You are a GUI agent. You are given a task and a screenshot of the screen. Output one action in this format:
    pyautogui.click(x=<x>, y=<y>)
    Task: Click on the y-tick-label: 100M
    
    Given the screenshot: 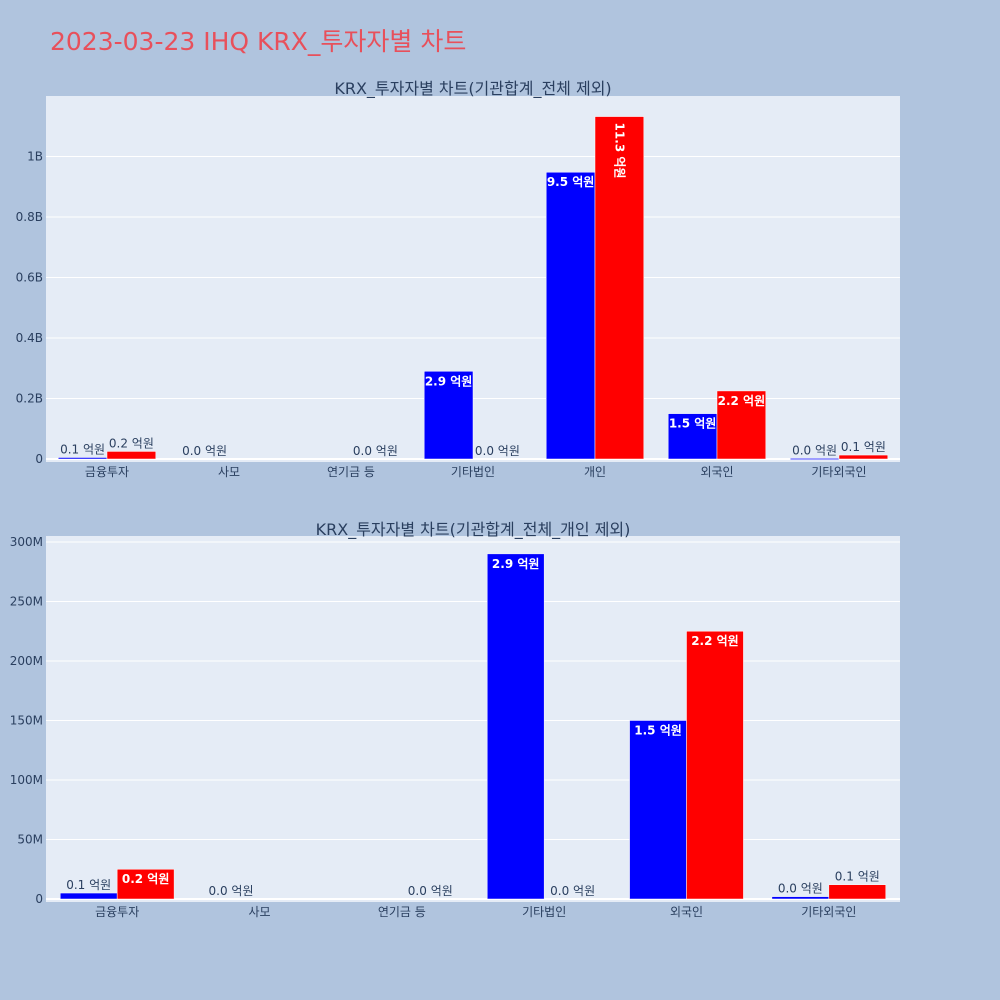 What is the action you would take?
    pyautogui.click(x=26, y=780)
    